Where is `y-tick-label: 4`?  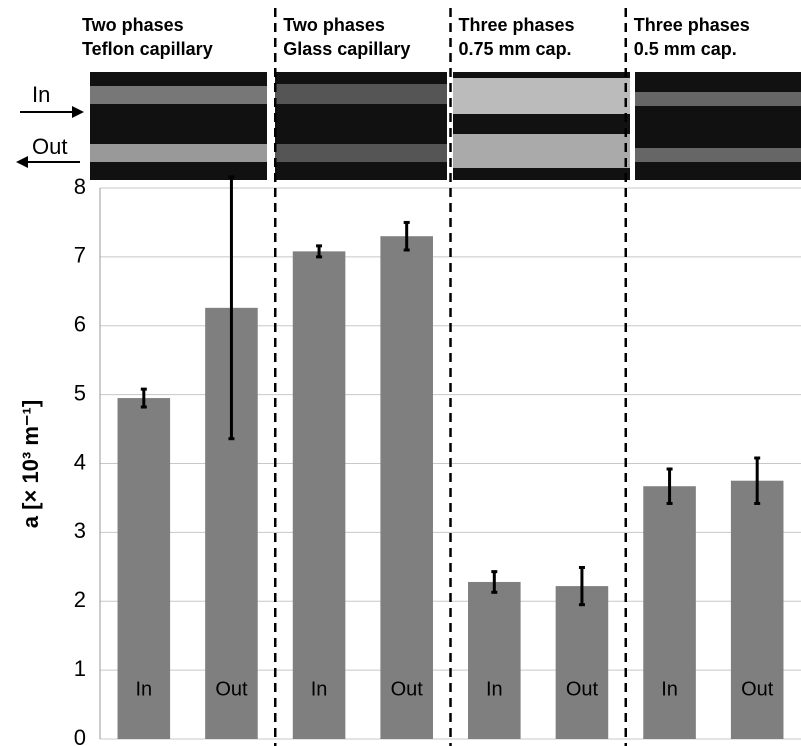 y-tick-label: 4 is located at coordinates (80, 461).